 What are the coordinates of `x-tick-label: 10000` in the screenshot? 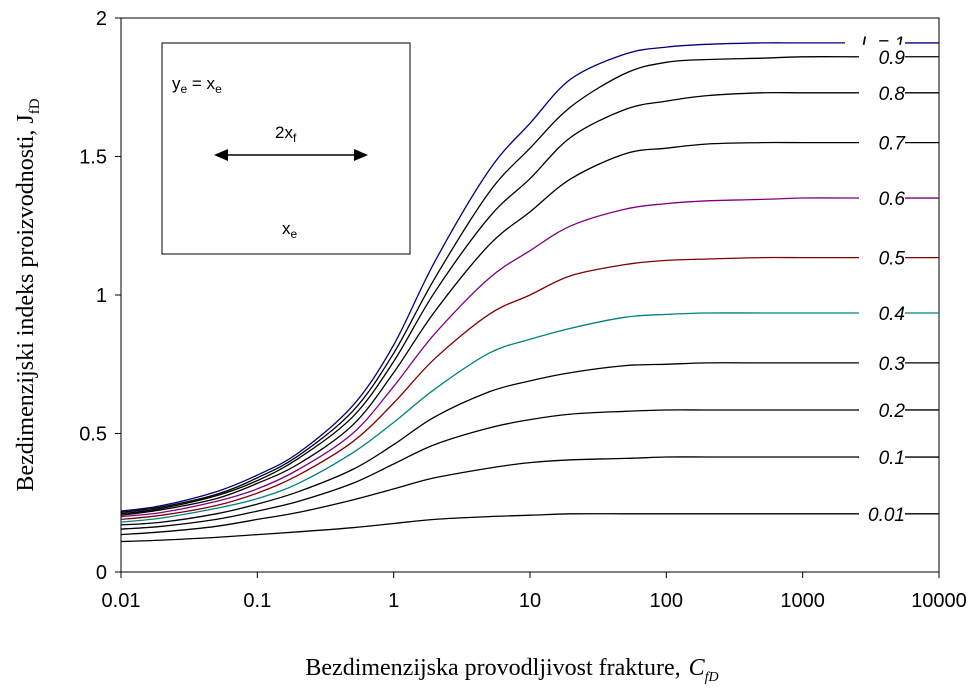 It's located at (939, 601).